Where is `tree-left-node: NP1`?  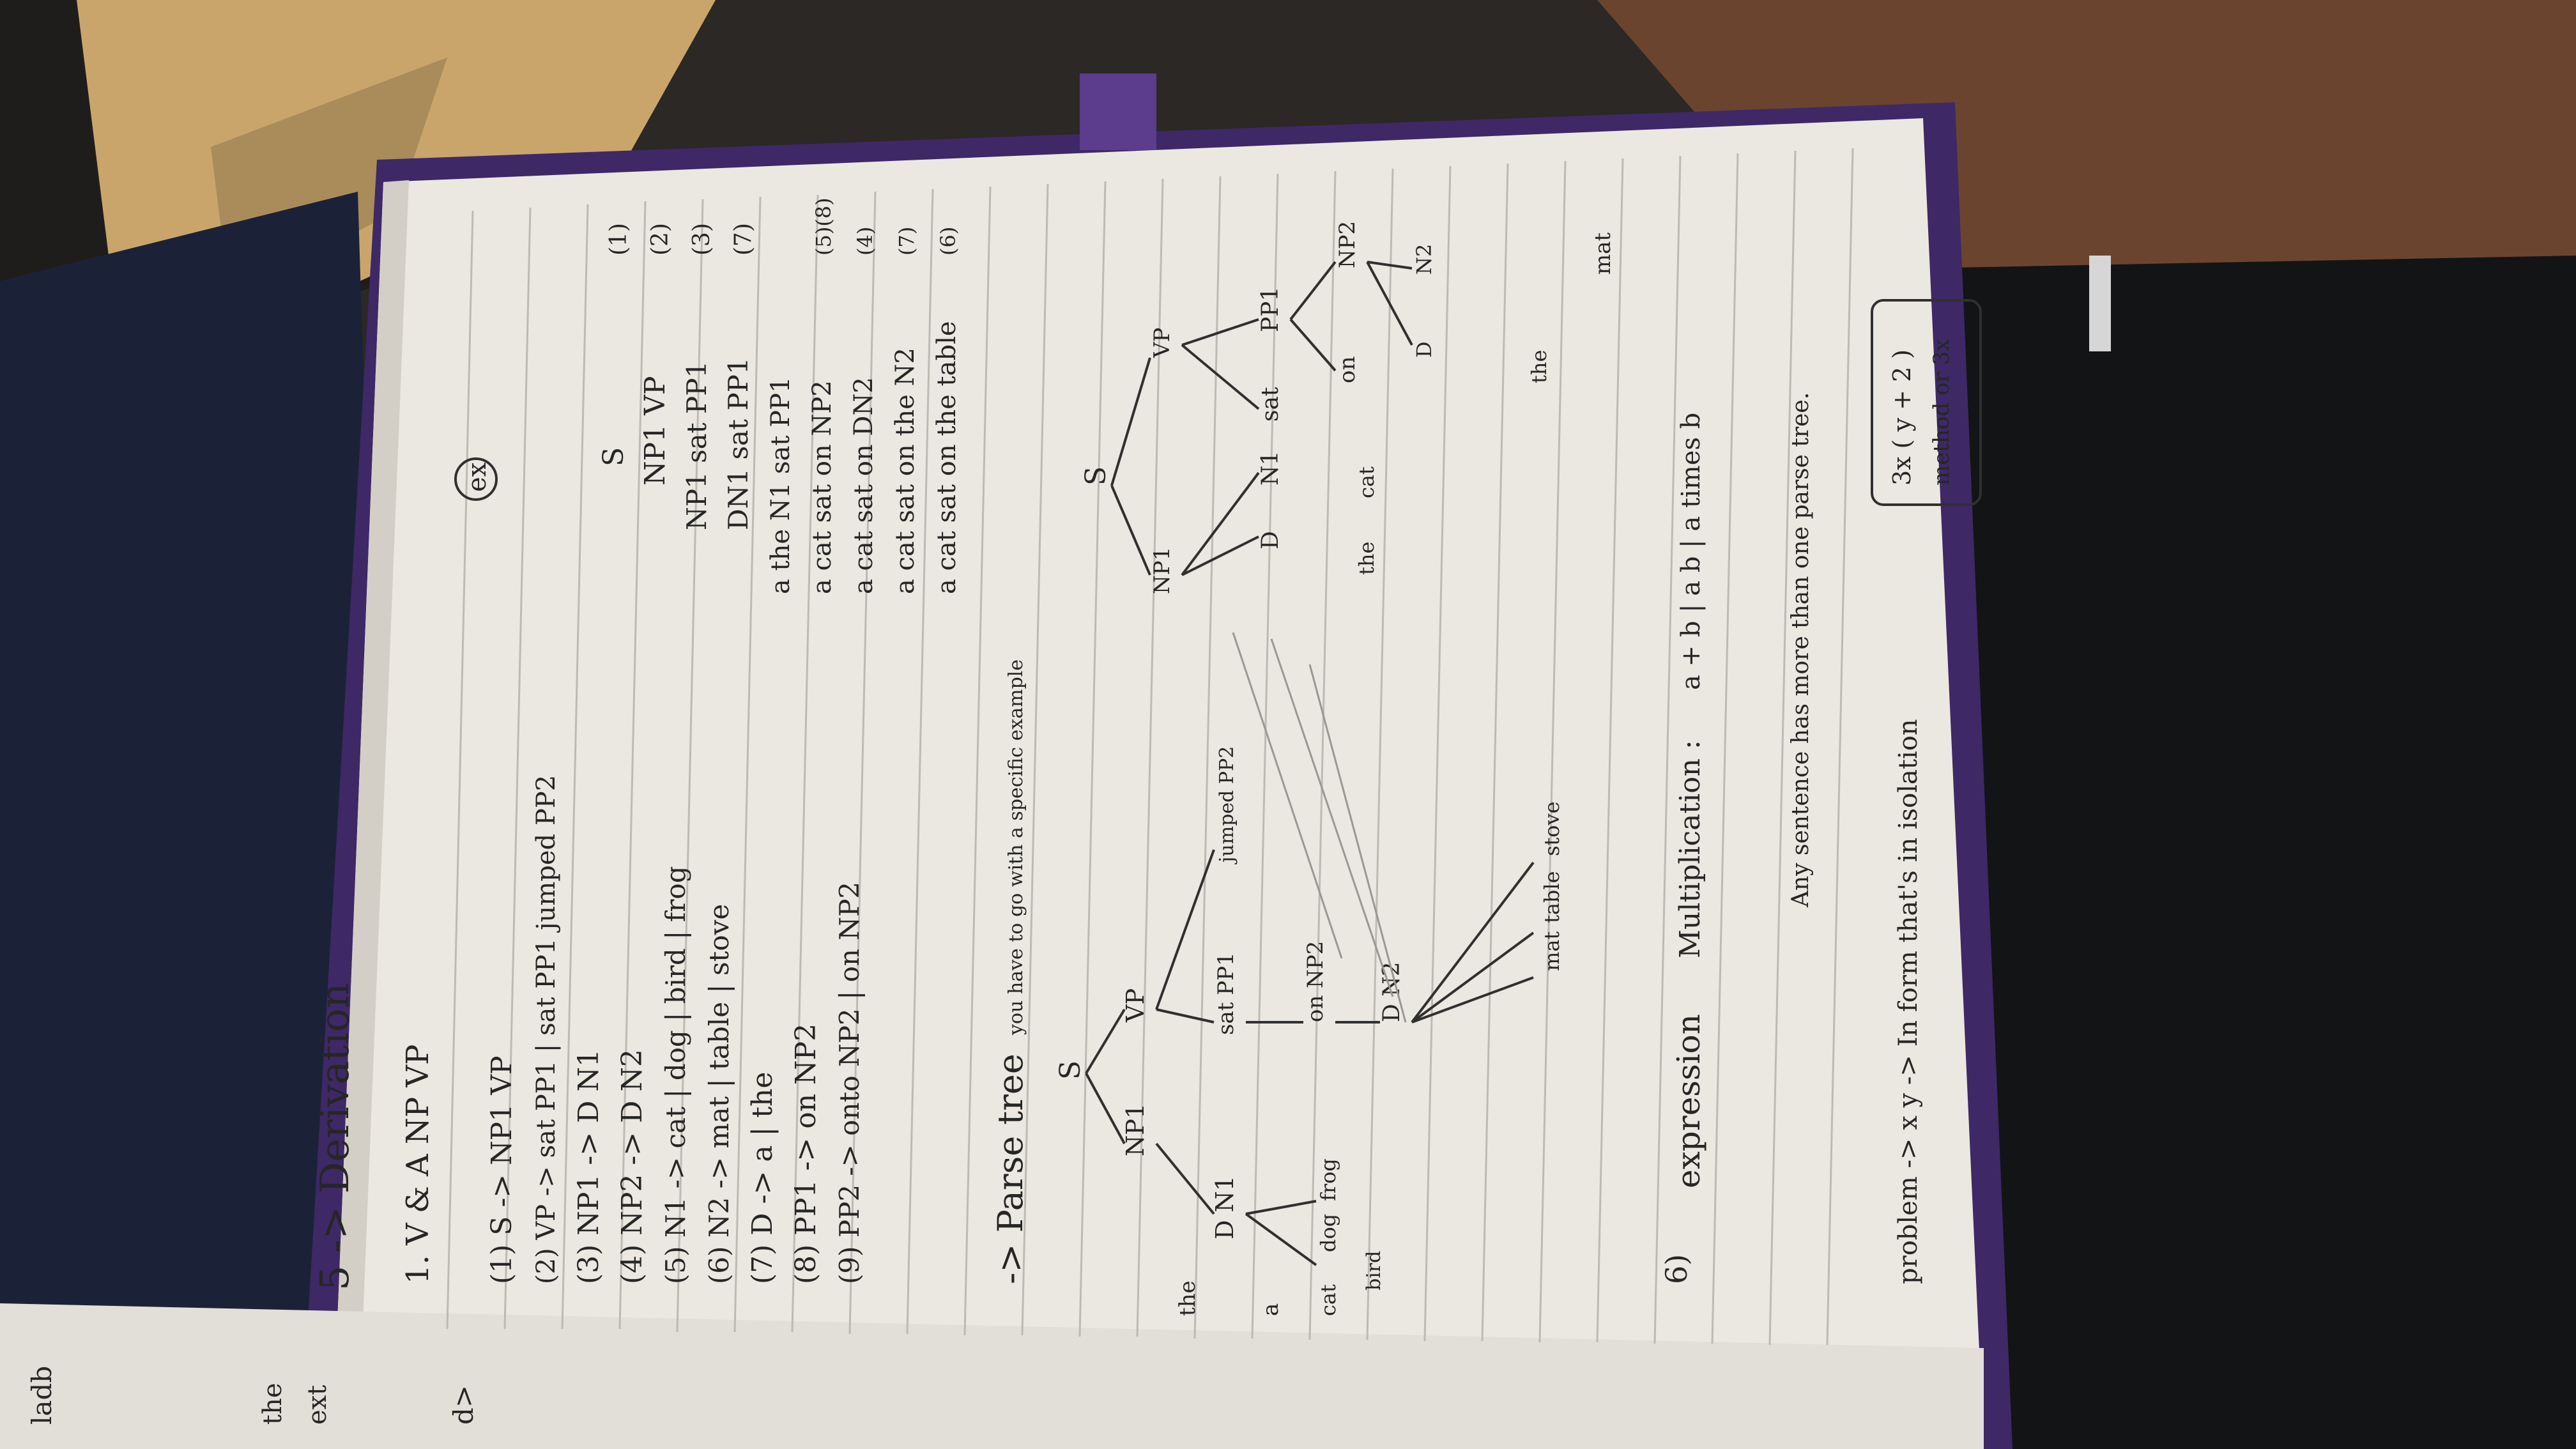 tree-left-node: NP1 is located at coordinates (1135, 1129).